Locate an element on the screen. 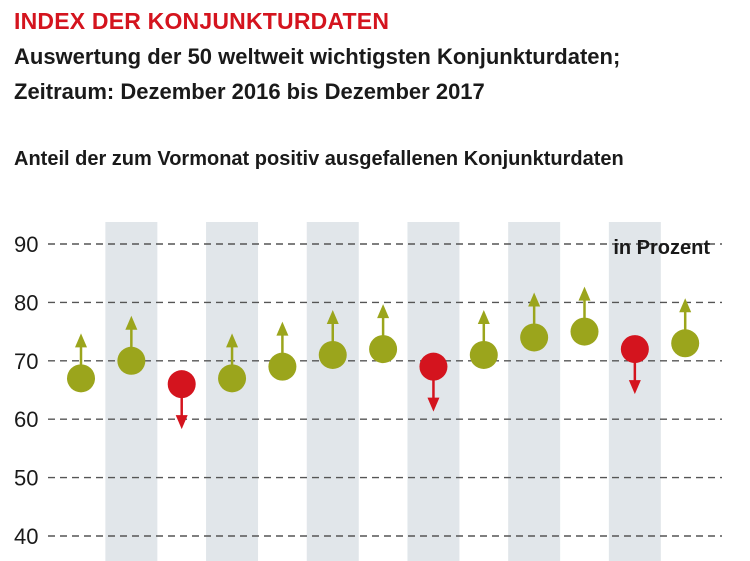 The image size is (750, 561). y-tick-label: 50 is located at coordinates (26, 478).